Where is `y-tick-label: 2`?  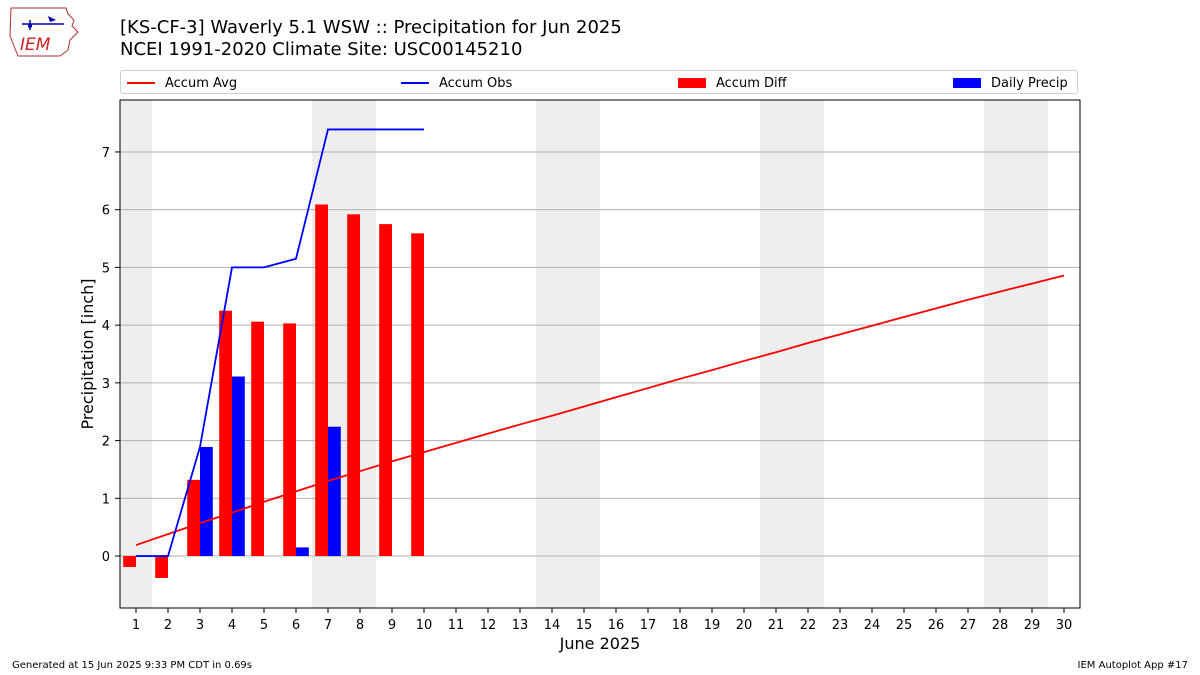 y-tick-label: 2 is located at coordinates (106, 442).